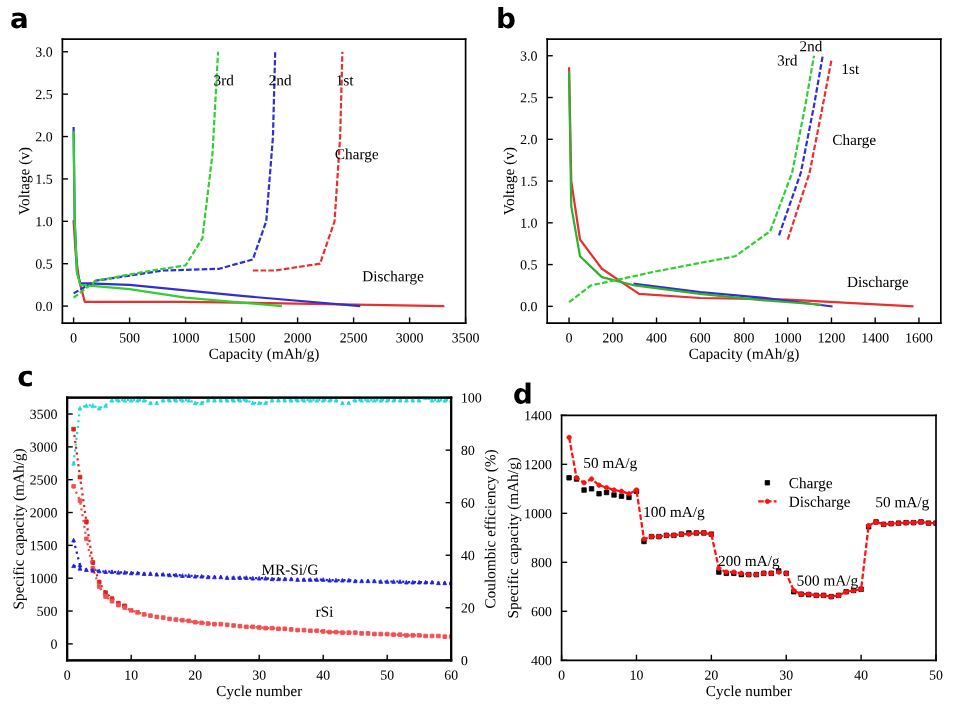 This screenshot has height=710, width=960. Describe the element at coordinates (522, 393) in the screenshot. I see `chart-title: d` at that location.